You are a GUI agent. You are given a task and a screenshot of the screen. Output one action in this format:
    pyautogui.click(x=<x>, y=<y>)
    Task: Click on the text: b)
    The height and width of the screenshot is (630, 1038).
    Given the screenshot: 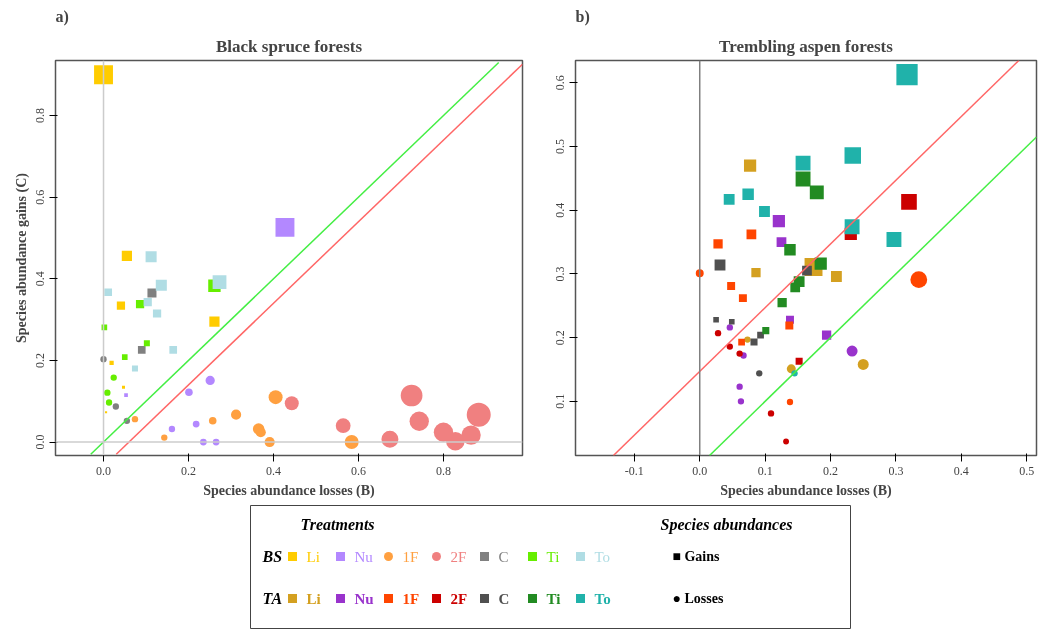 What is the action you would take?
    pyautogui.click(x=582, y=16)
    